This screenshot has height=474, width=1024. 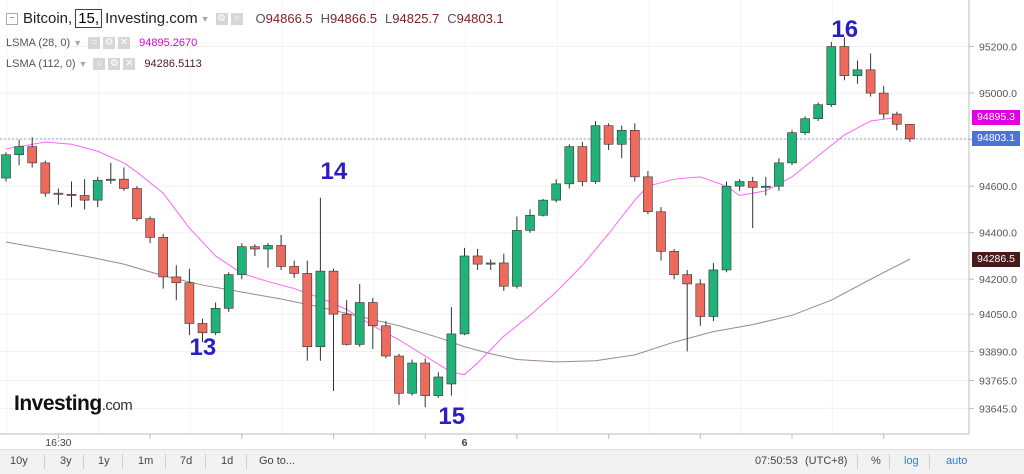 I want to click on price-tag-last: 94803.1, so click(x=996, y=139).